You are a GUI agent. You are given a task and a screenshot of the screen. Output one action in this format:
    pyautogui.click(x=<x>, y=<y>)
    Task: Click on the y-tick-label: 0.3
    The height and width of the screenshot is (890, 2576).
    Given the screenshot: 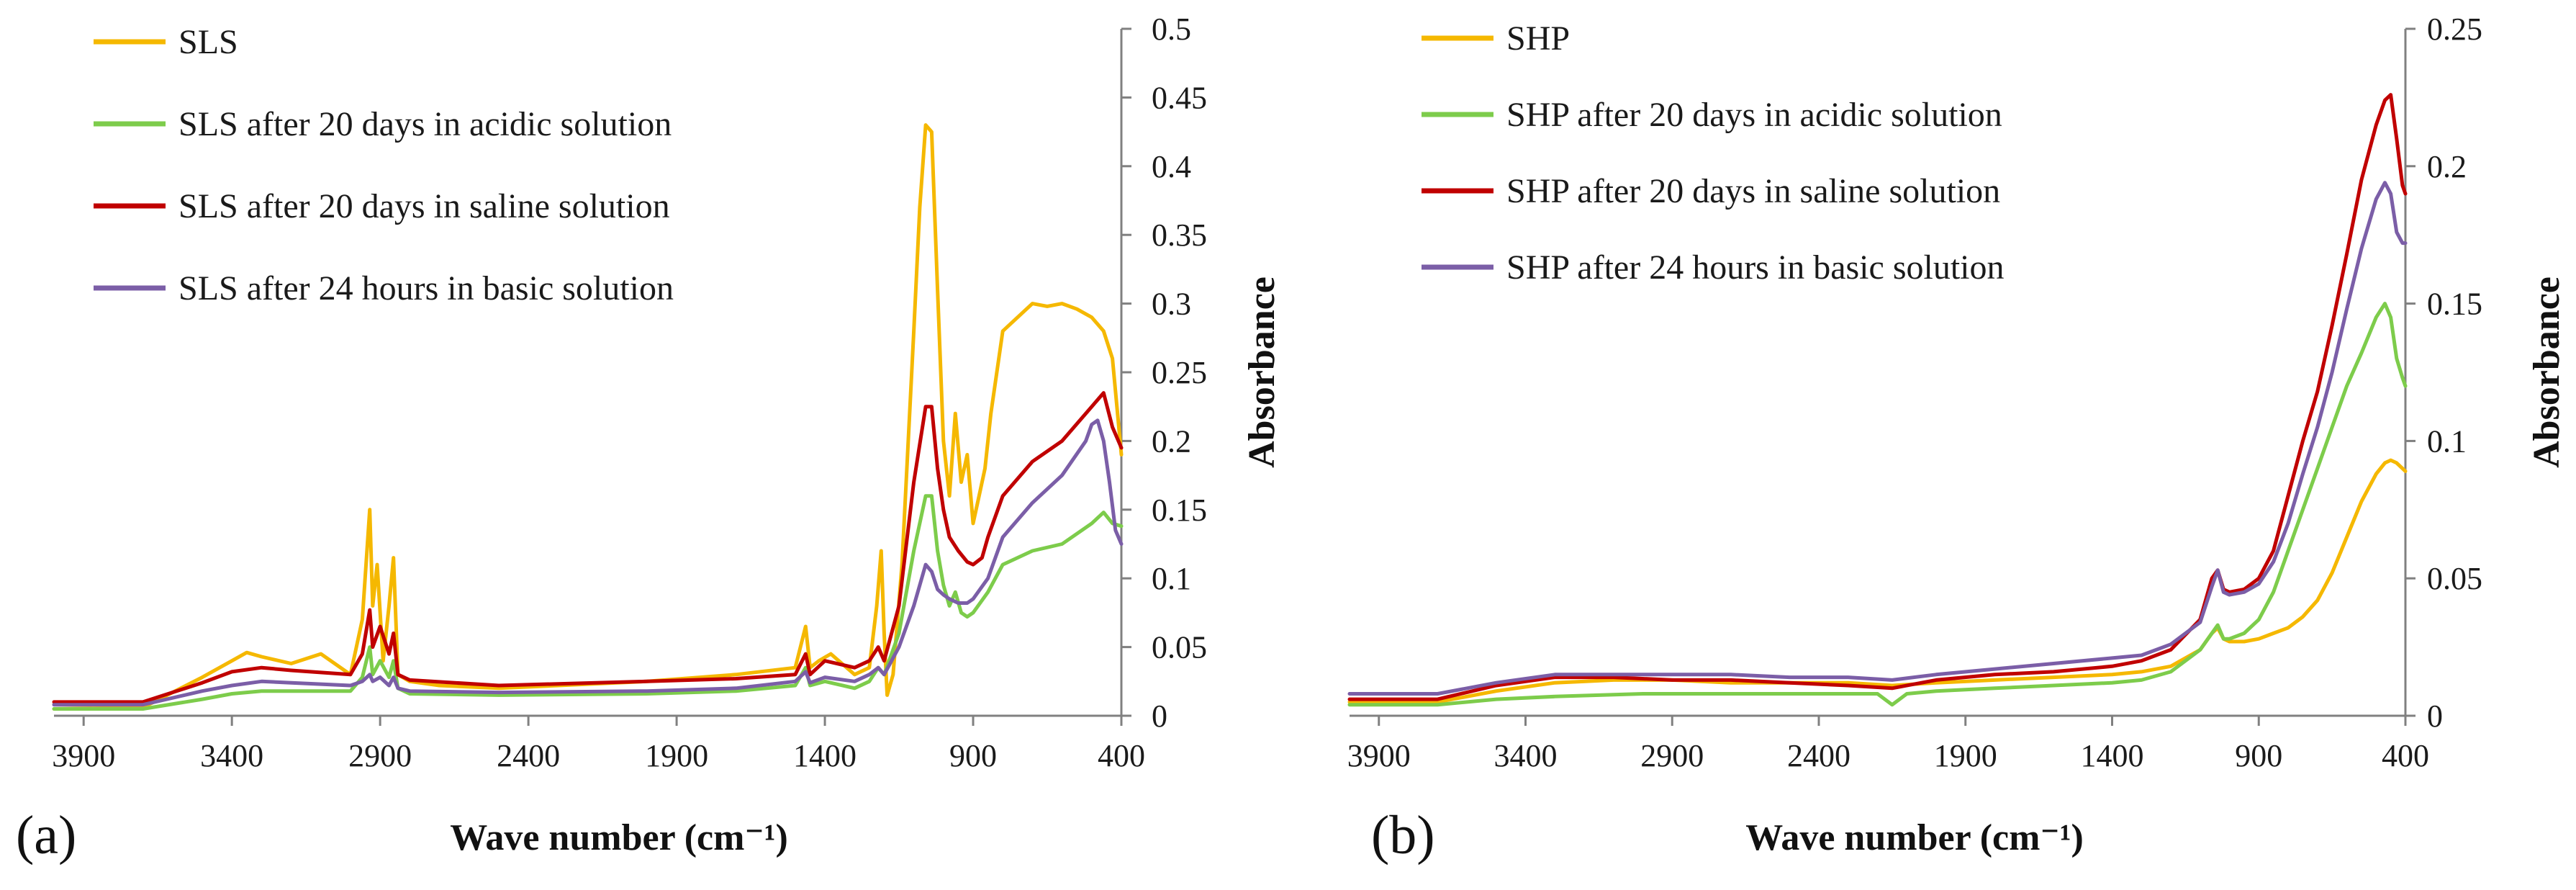 What is the action you would take?
    pyautogui.click(x=1171, y=304)
    